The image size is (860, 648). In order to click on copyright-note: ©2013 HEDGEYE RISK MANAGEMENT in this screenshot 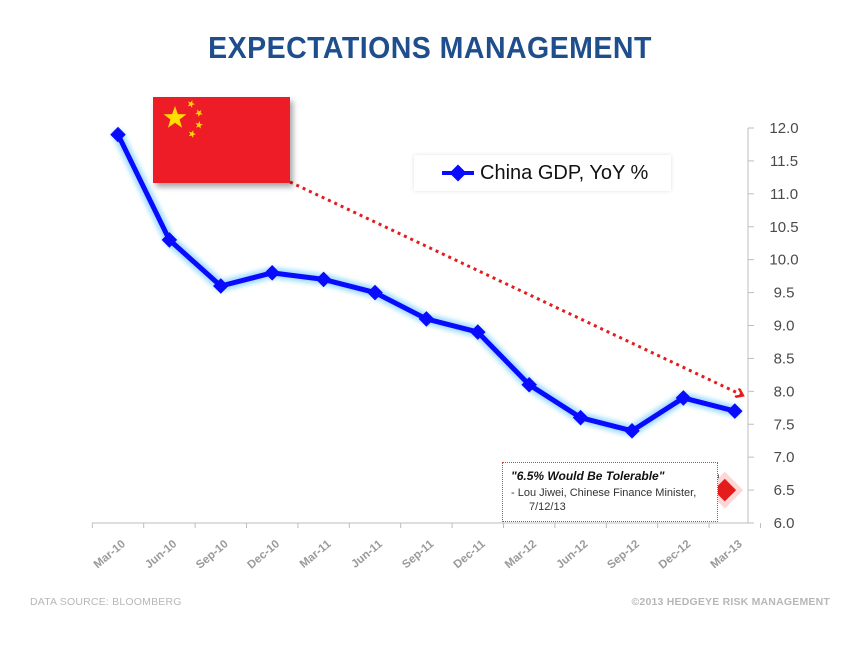, I will do `click(730, 602)`.